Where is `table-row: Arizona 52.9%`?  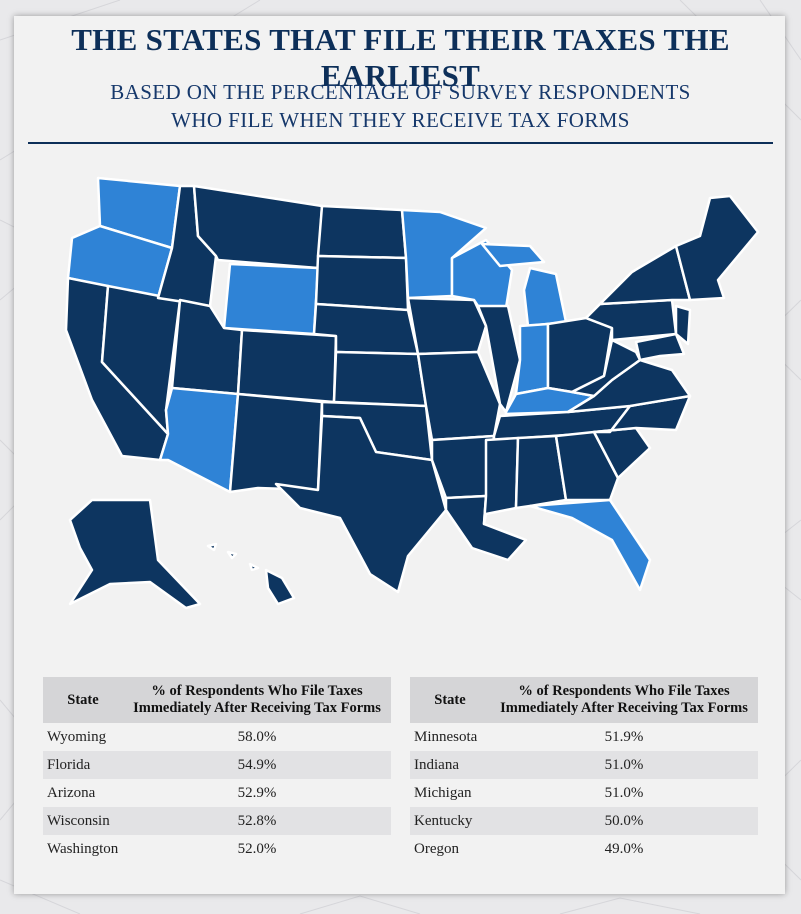
table-row: Arizona 52.9% is located at coordinates (217, 793).